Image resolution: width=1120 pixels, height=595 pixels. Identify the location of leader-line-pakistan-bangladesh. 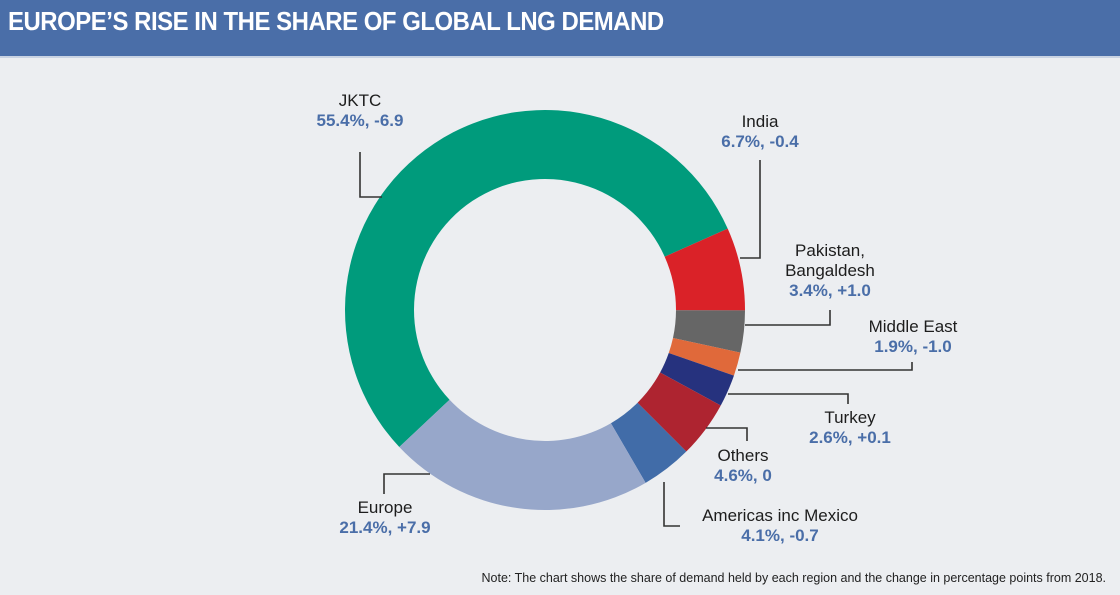
(788, 318).